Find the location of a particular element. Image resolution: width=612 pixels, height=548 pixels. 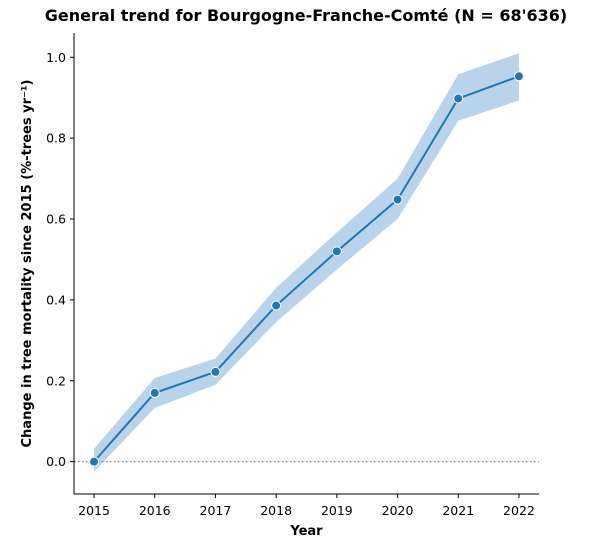

x-tick-label: 2019 is located at coordinates (337, 510).